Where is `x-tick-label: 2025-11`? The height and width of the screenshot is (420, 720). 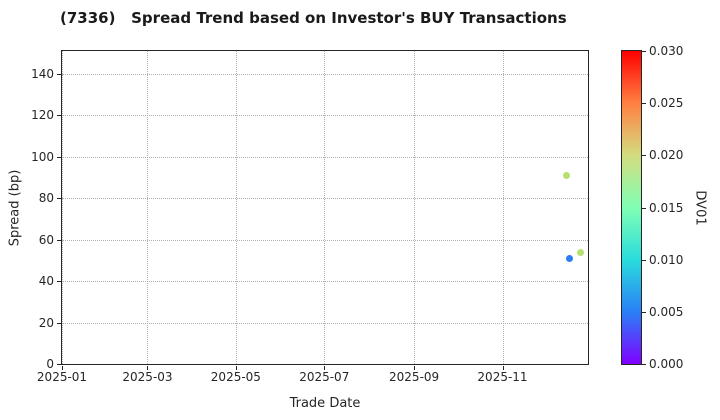 x-tick-label: 2025-11 is located at coordinates (502, 377).